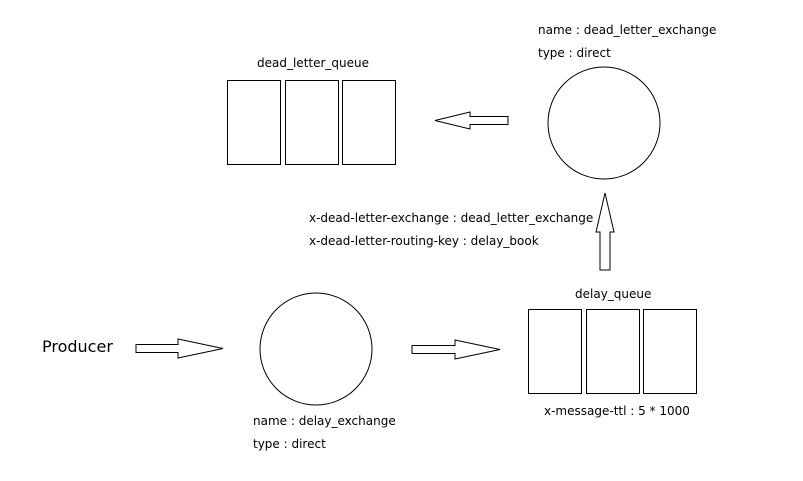  I want to click on dead-letter-routing-key-arg: x-dead-letter-routing-key : delay_book, so click(424, 241).